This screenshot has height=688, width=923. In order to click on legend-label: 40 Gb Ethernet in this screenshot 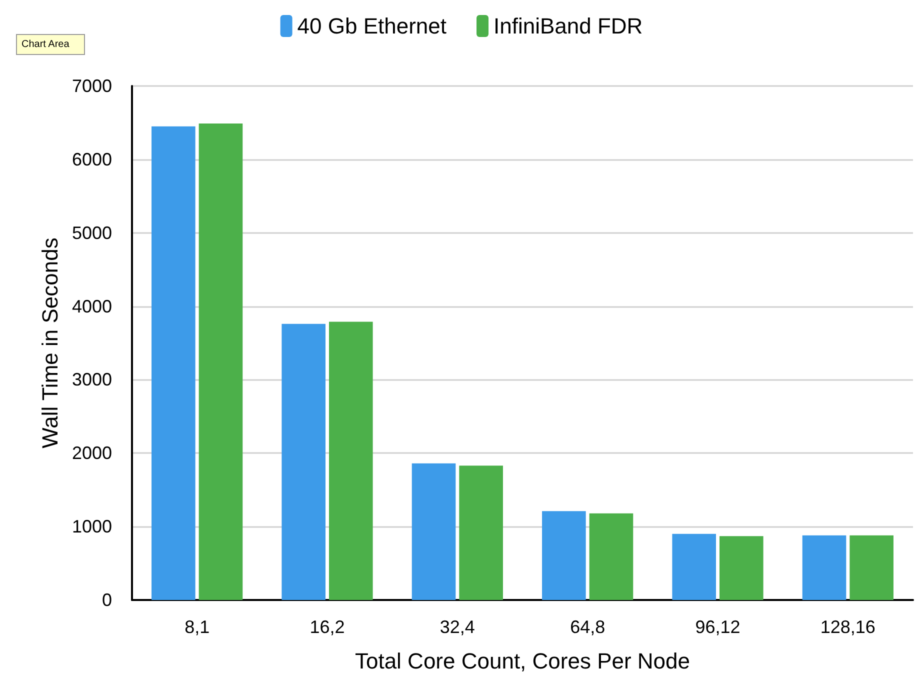, I will do `click(372, 26)`.